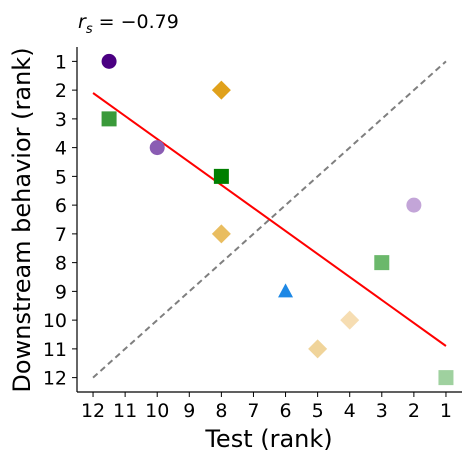 This screenshot has width=467, height=467. I want to click on y-tick-label: 4, so click(61, 149).